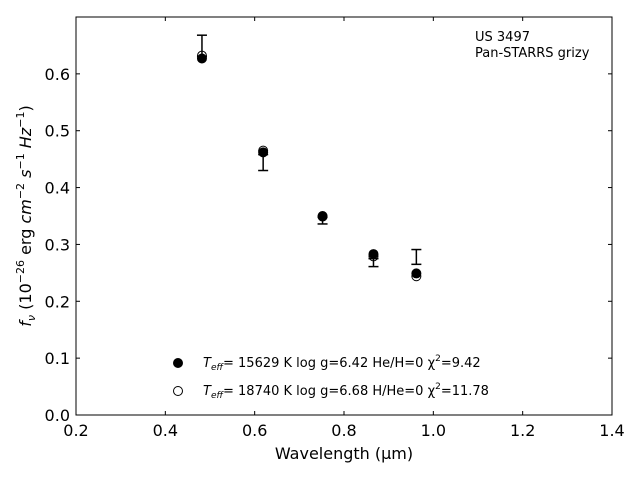 The height and width of the screenshot is (480, 640). I want to click on y-tick-label: 0.2, so click(57, 301).